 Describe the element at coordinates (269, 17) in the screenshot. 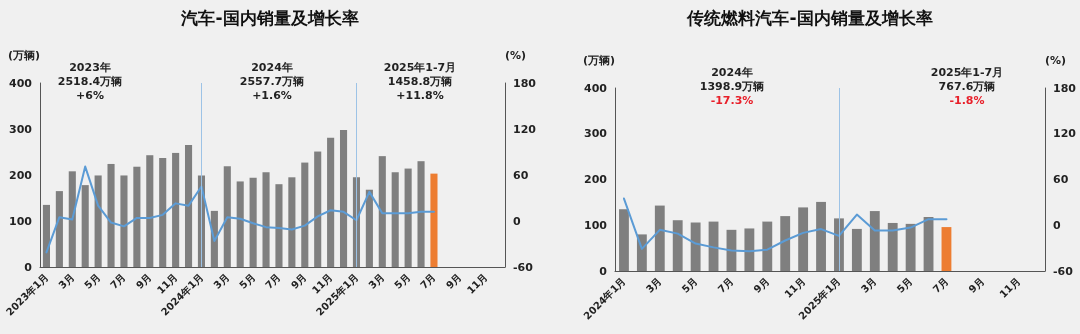

I see `chart-title: 汽车-国内销量及增长率` at that location.